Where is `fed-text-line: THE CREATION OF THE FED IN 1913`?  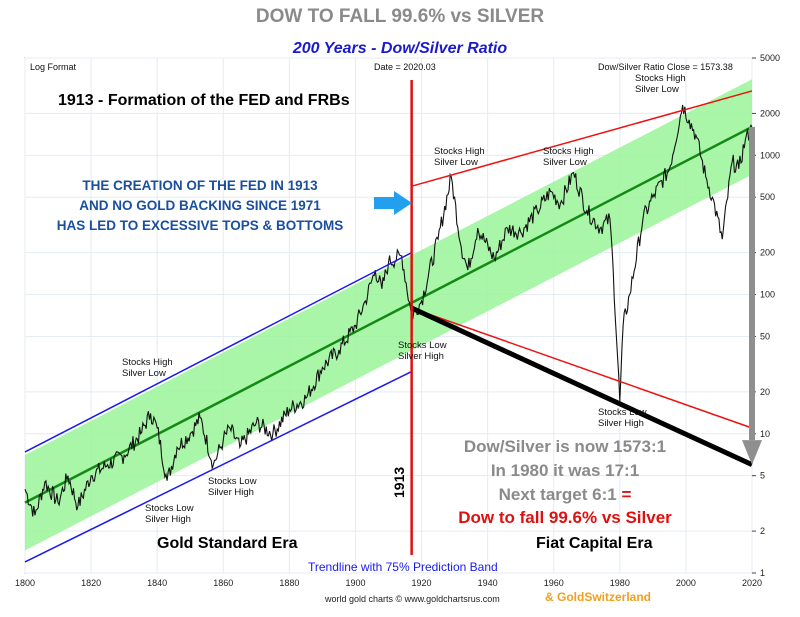 fed-text-line: THE CREATION OF THE FED IN 1913 is located at coordinates (200, 185).